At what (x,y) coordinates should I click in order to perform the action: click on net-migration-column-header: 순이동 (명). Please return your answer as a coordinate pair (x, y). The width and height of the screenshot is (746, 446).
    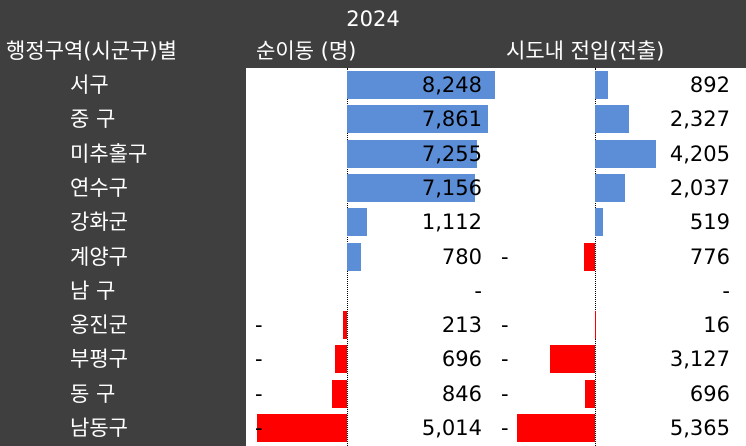
    Looking at the image, I should click on (306, 51).